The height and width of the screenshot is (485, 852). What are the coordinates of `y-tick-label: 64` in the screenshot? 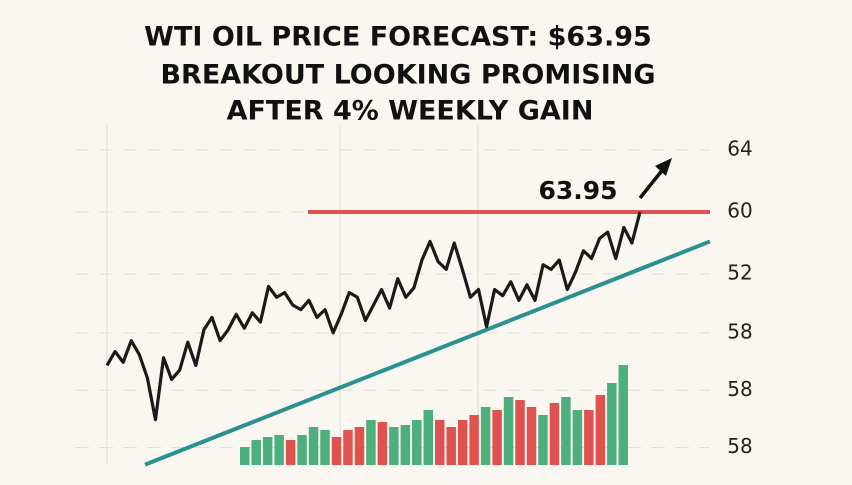 It's located at (739, 149).